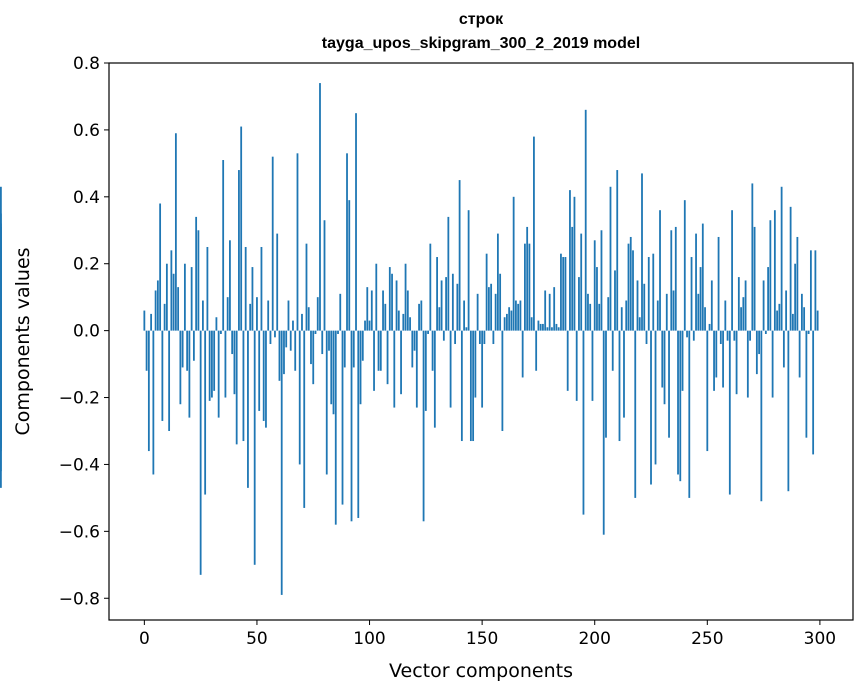 The height and width of the screenshot is (696, 867). Describe the element at coordinates (86, 265) in the screenshot. I see `y-tick-label: 0.2` at that location.